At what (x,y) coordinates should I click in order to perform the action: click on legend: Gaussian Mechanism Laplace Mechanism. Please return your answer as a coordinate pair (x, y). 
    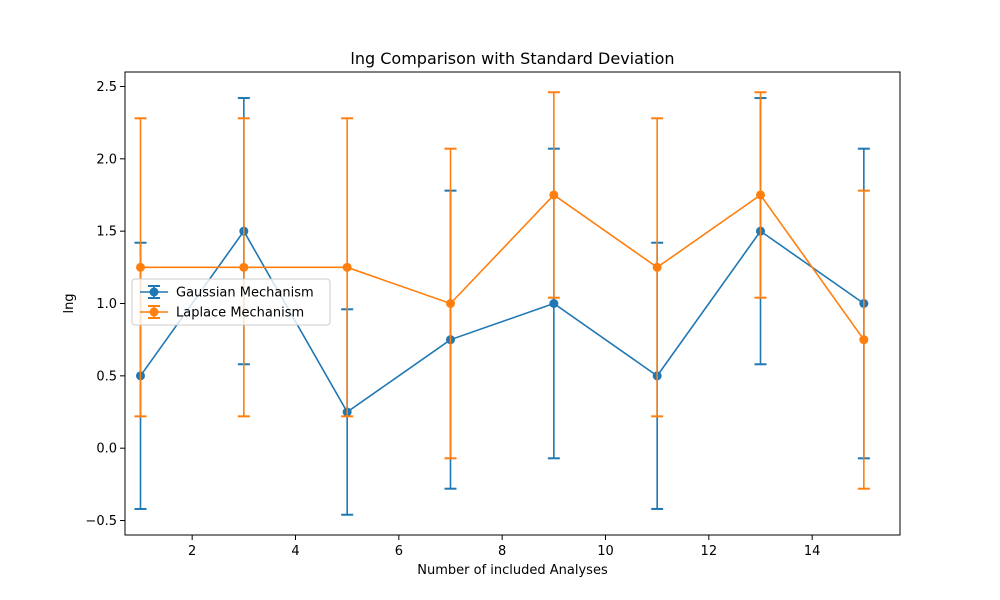
    Looking at the image, I should click on (231, 302).